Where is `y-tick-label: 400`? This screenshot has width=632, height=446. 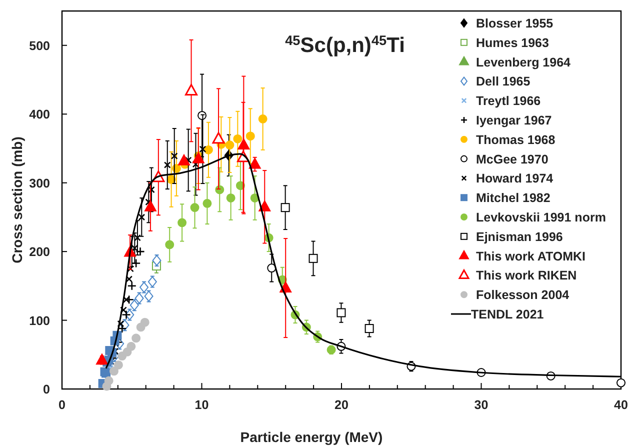
y-tick-label: 400 is located at coordinates (39, 115).